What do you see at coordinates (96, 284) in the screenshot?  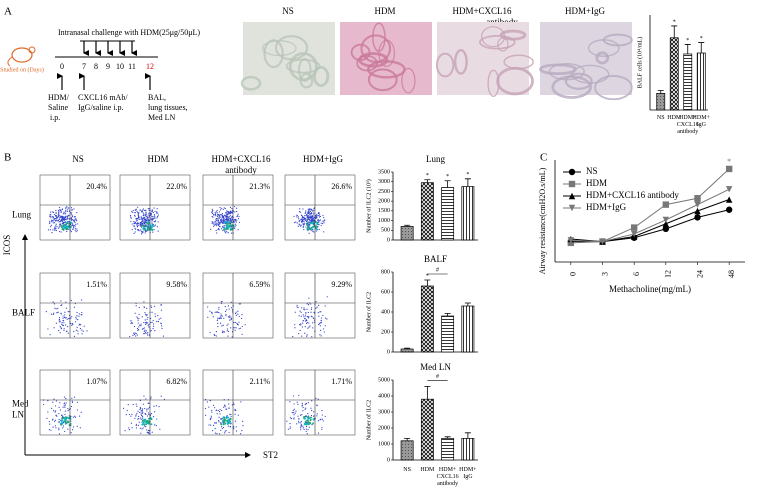 I see `quadrant-percent: 1.51%` at bounding box center [96, 284].